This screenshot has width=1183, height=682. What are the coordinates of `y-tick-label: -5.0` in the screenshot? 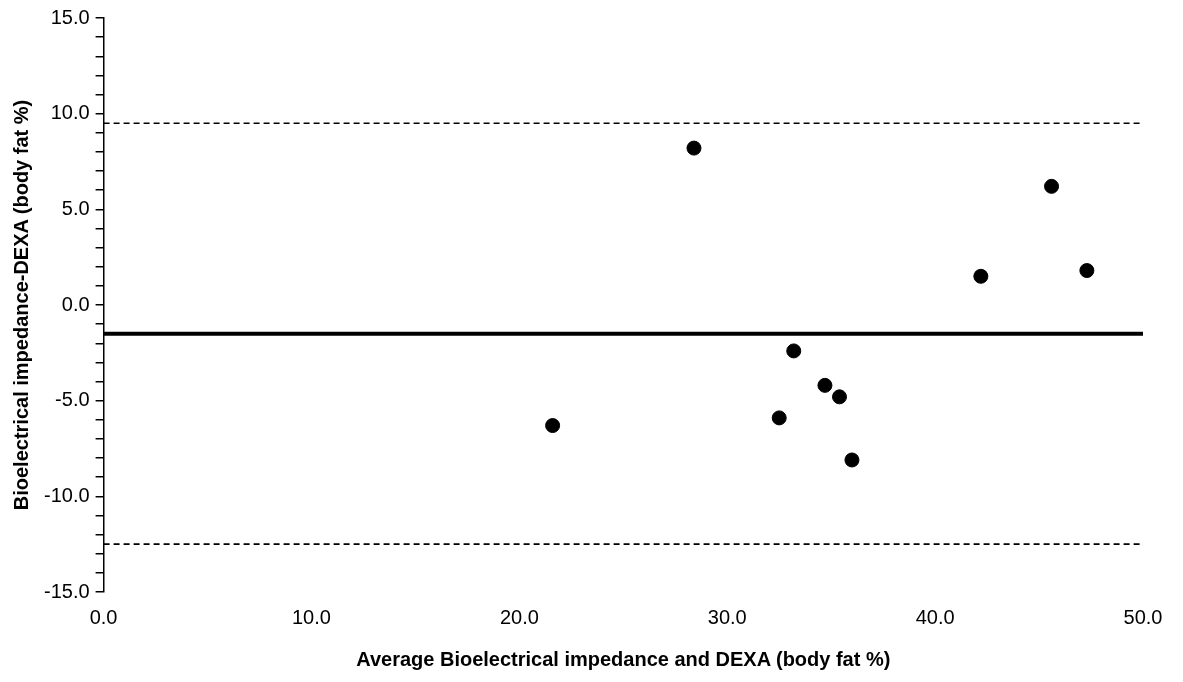 It's located at (72, 399).